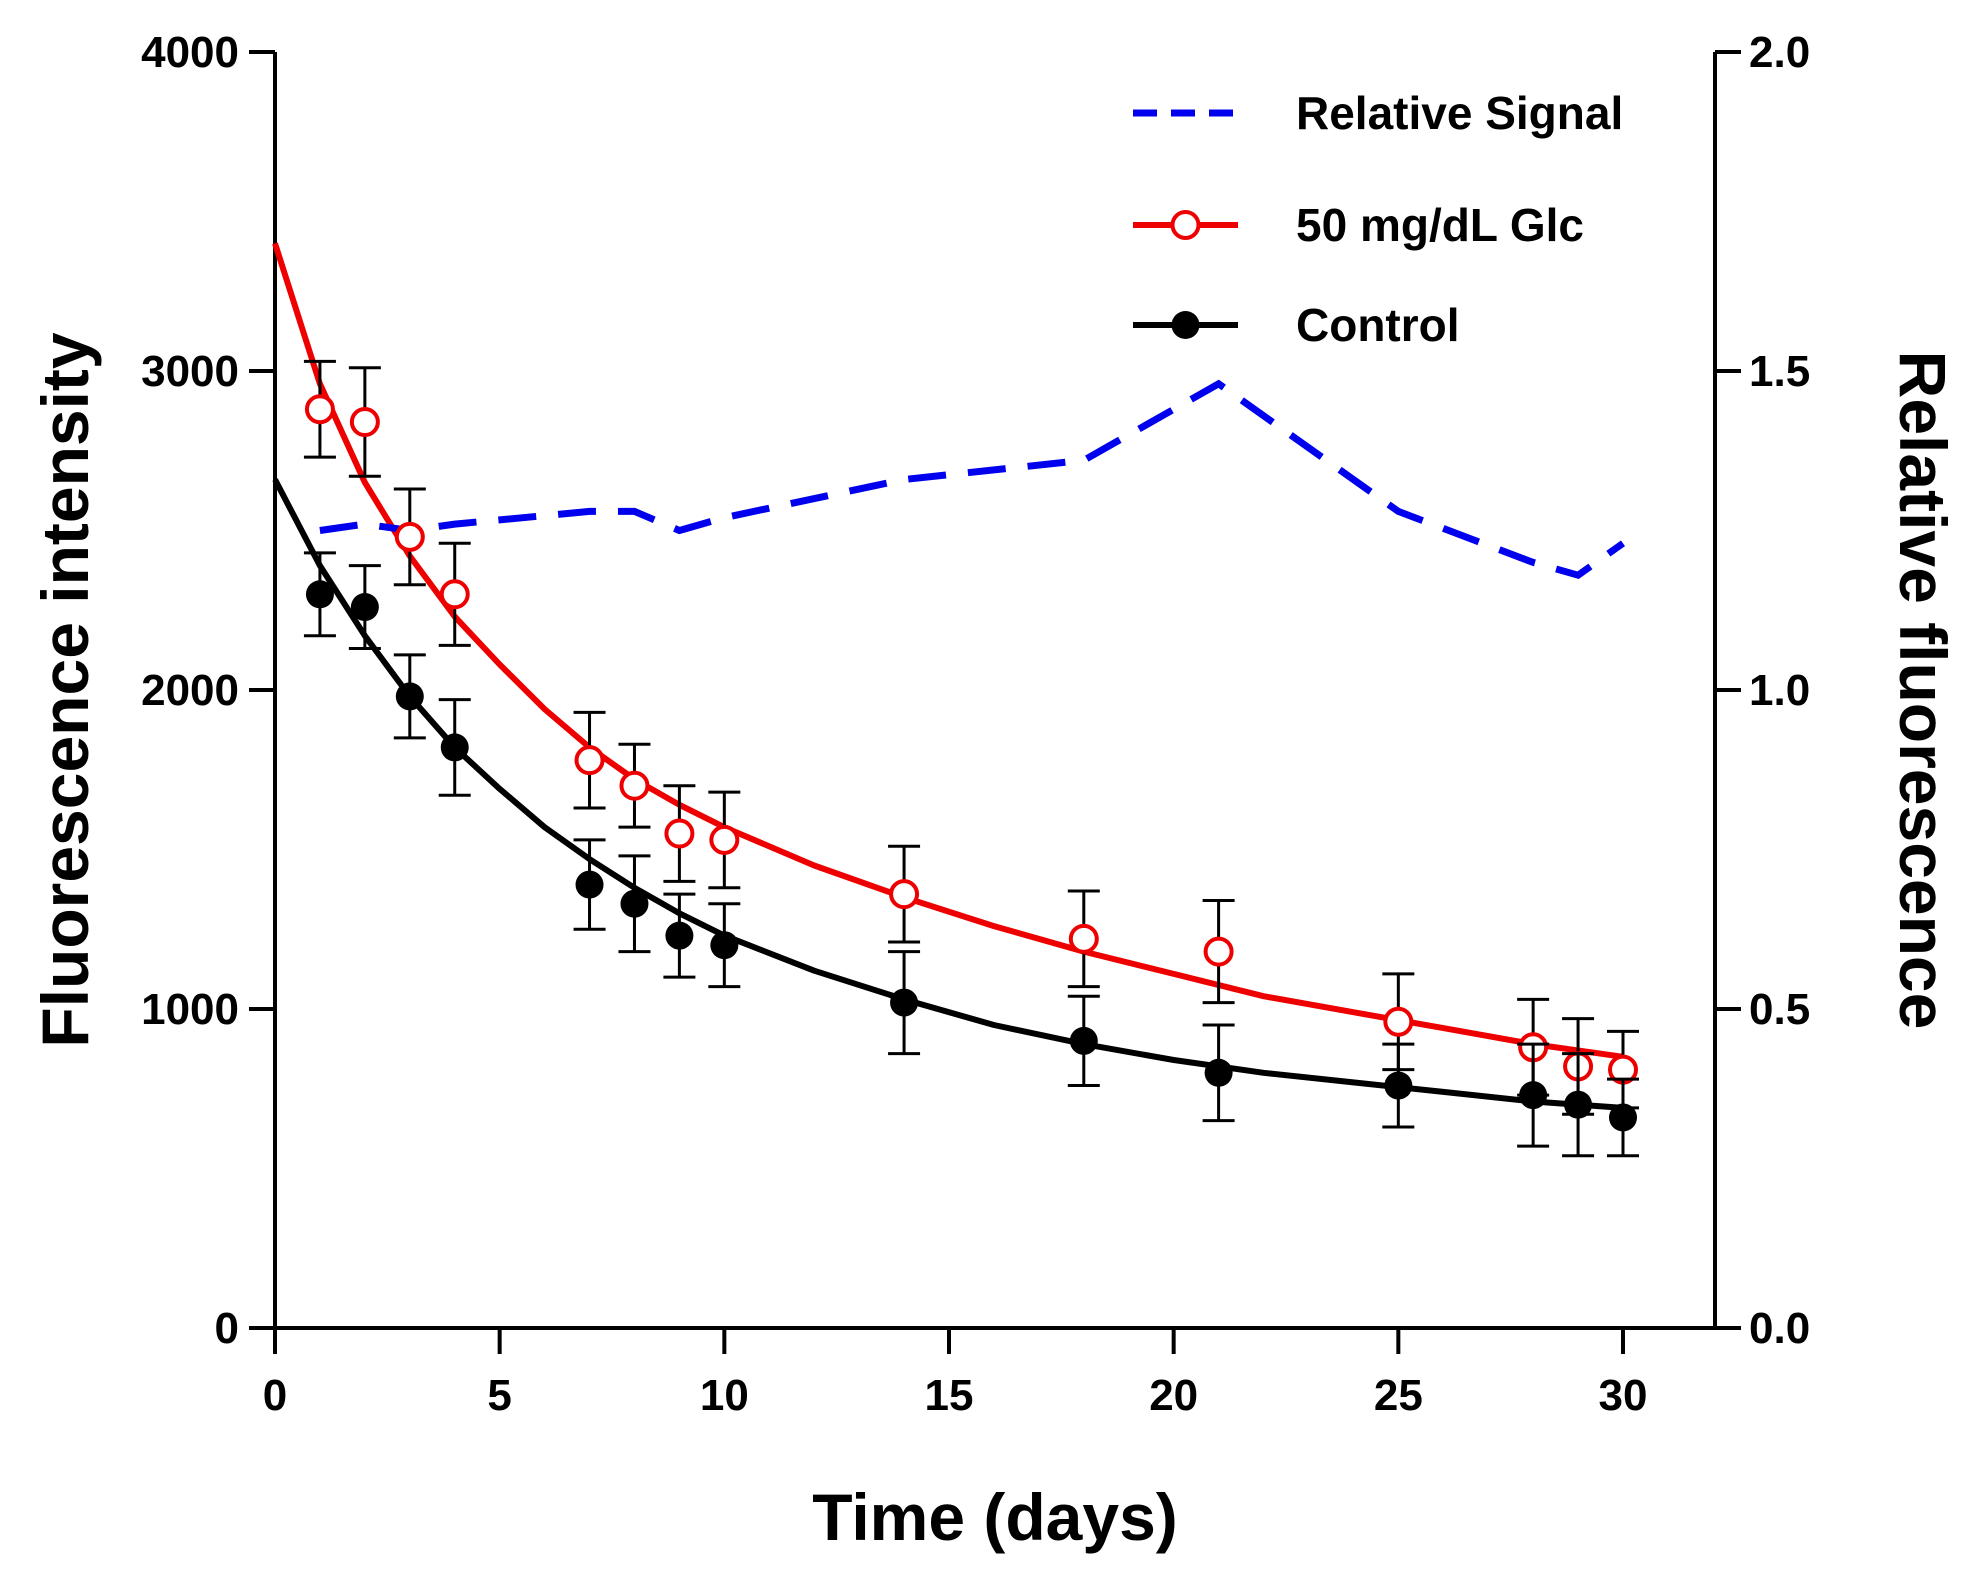 This screenshot has width=1975, height=1574. Describe the element at coordinates (1378, 325) in the screenshot. I see `legend-label-control: Control` at that location.